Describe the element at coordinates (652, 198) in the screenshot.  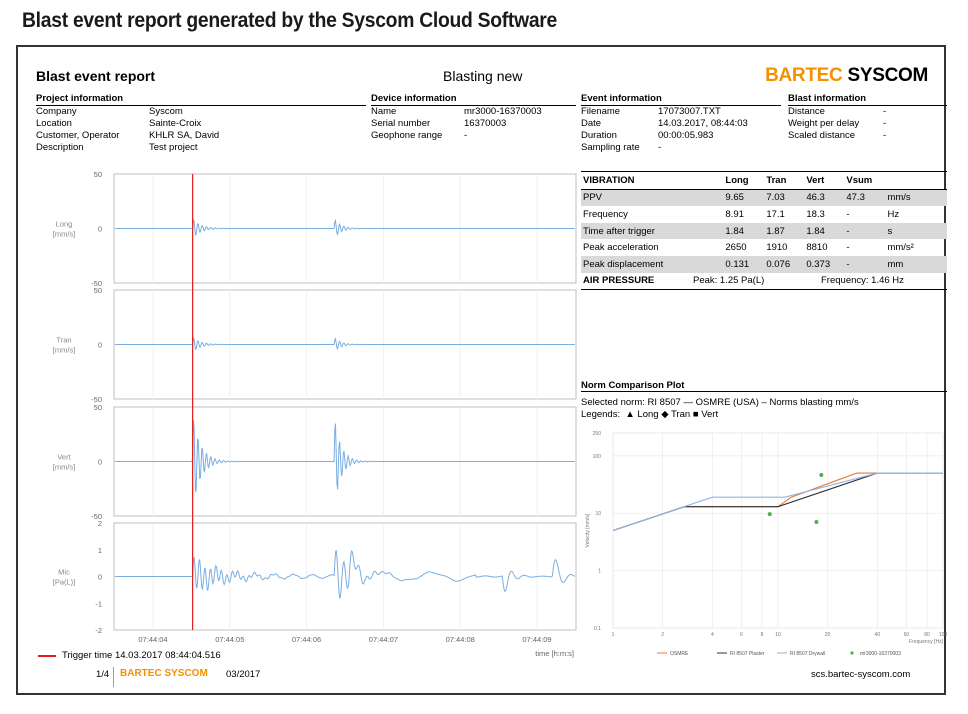
I see `vibration-cell: PPV` at that location.